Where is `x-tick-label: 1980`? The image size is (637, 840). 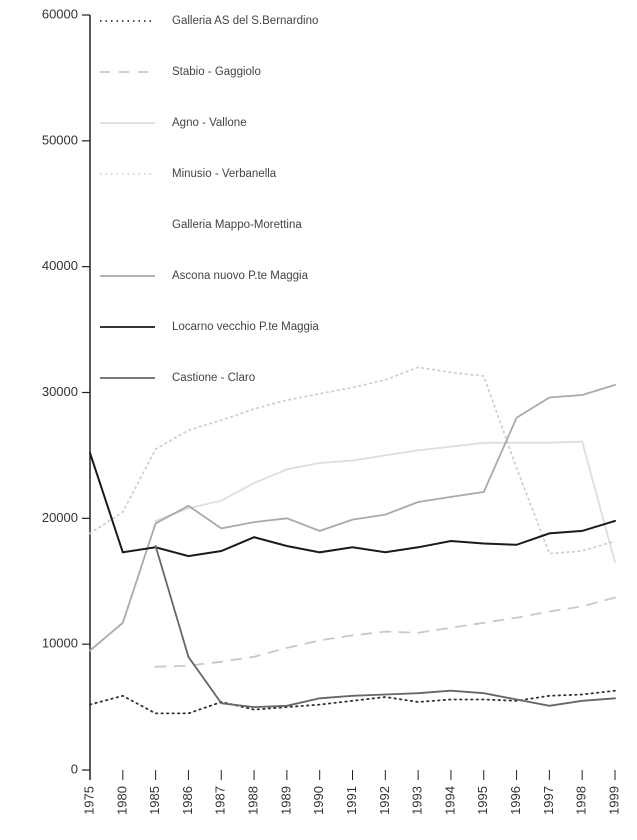 x-tick-label: 1980 is located at coordinates (121, 800).